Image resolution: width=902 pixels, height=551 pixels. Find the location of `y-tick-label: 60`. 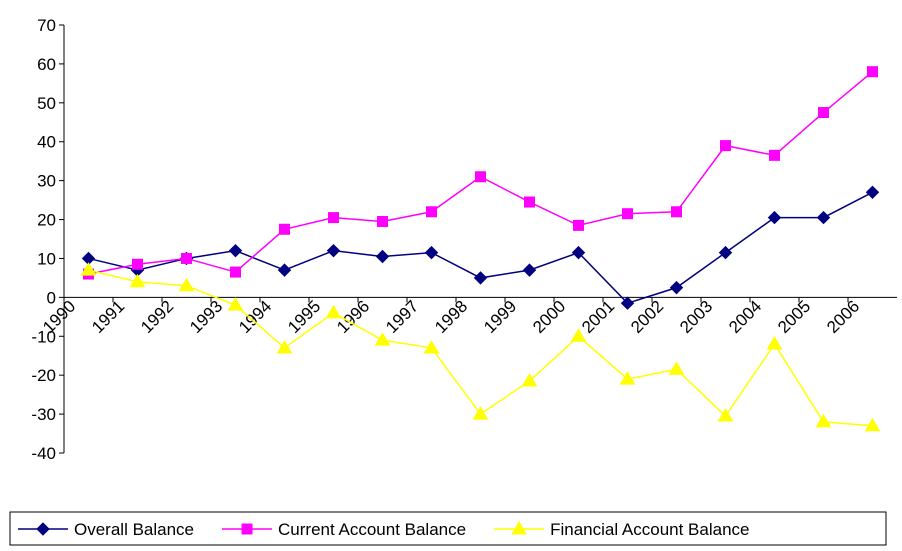

y-tick-label: 60 is located at coordinates (46, 64).